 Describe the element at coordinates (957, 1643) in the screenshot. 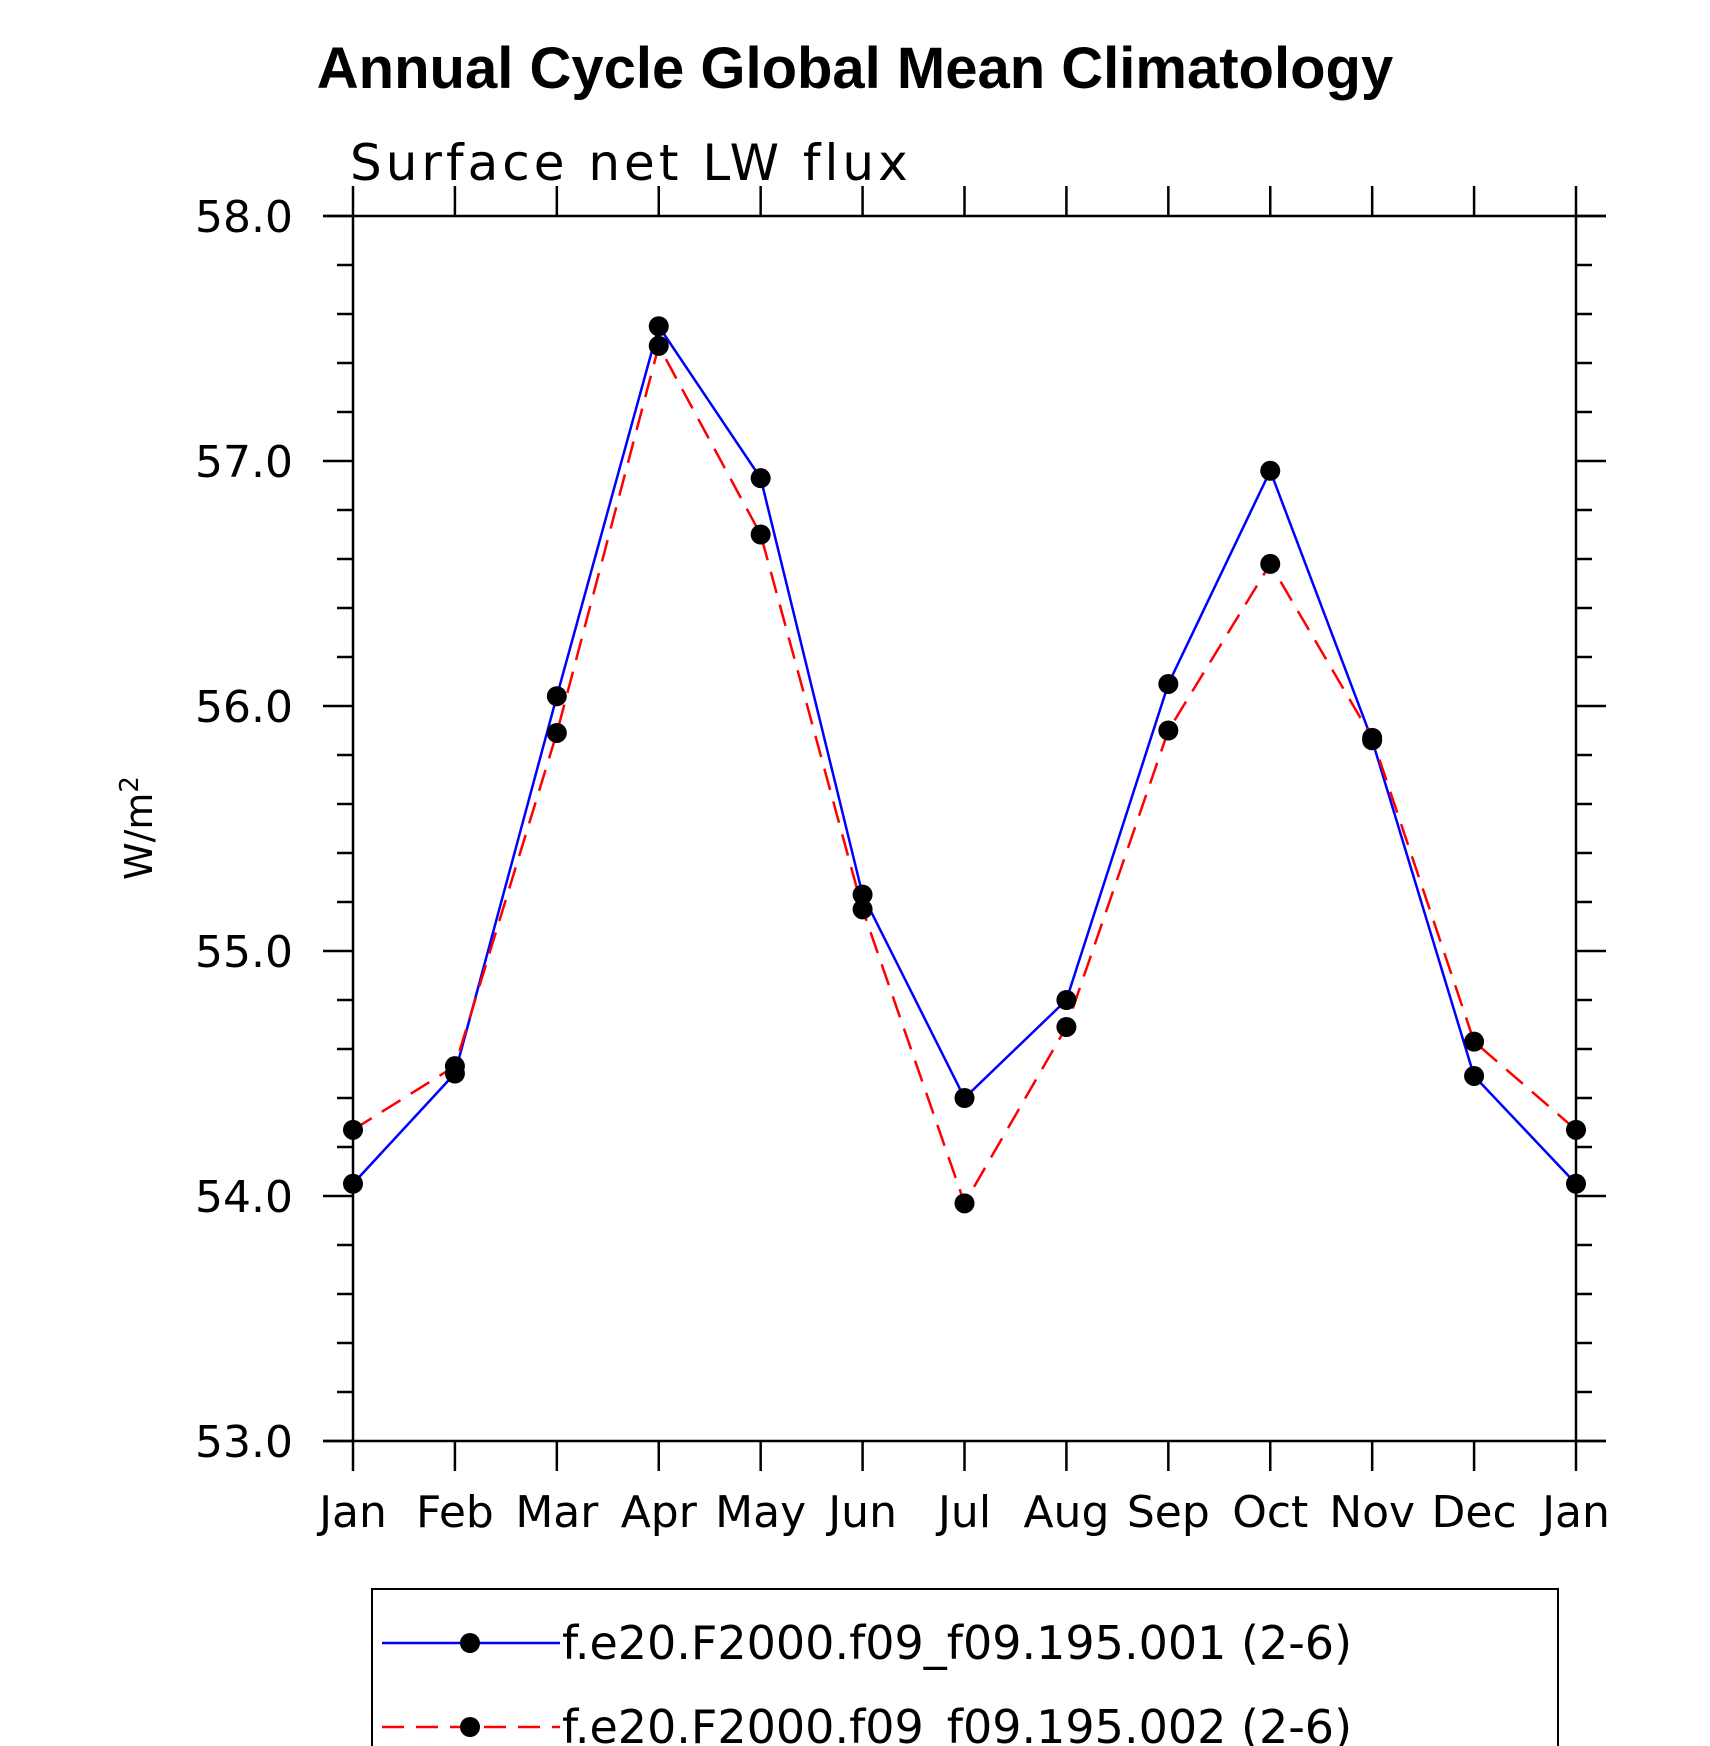

I see `legend-label-1: f.e20.F2000.f09_f09.195.001 (2-6)` at that location.